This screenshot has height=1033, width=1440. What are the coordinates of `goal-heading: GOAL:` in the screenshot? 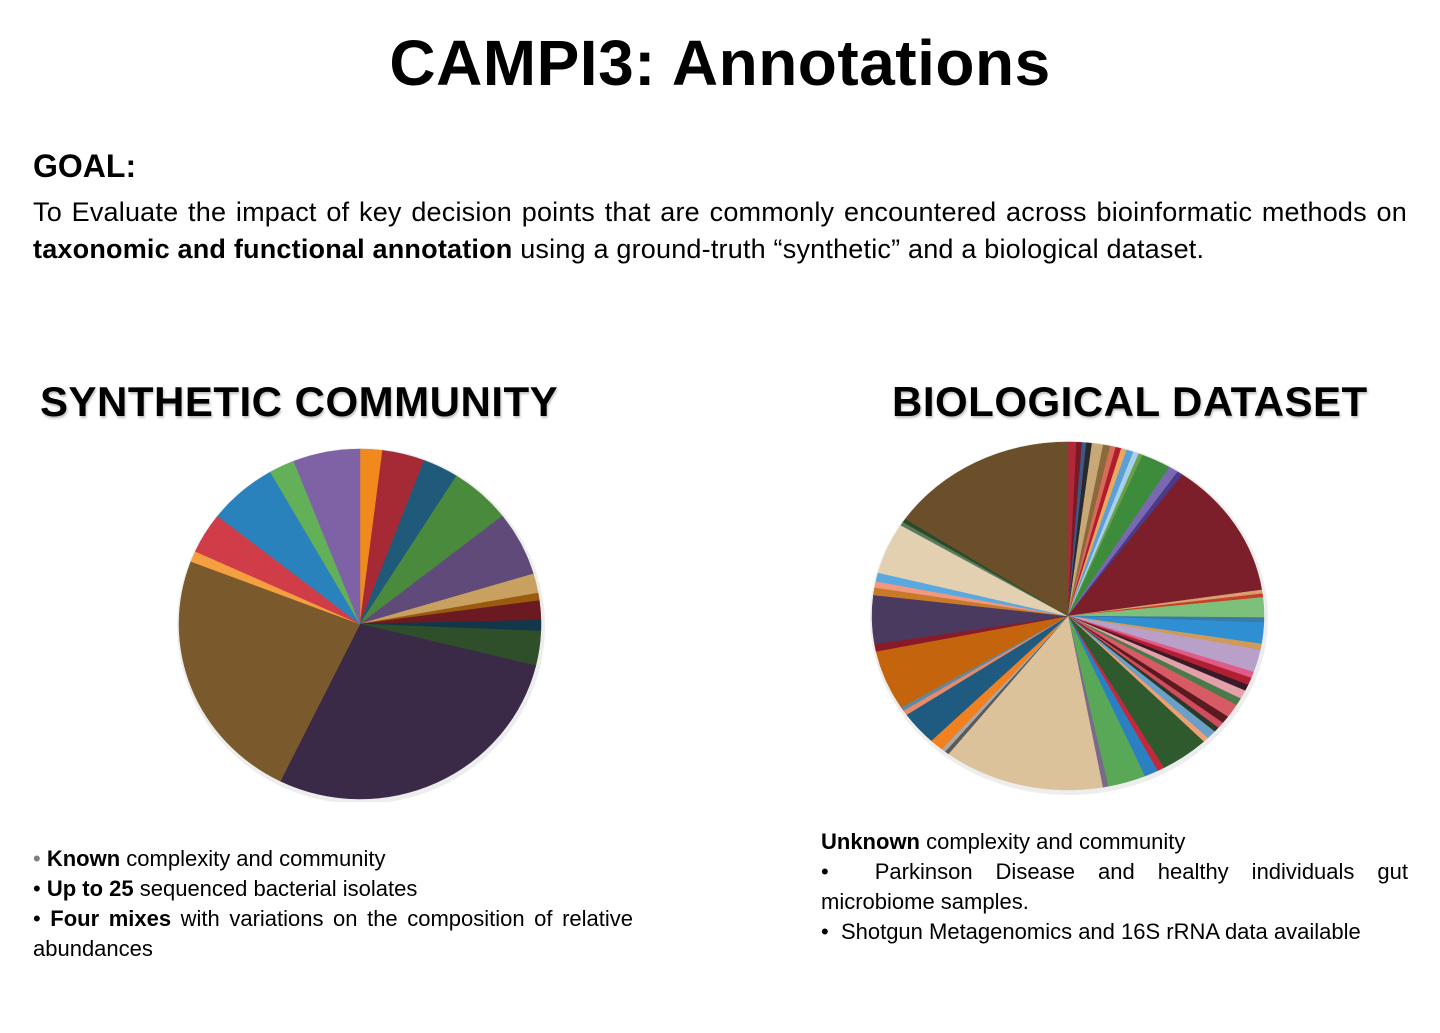 It's located at (85, 166).